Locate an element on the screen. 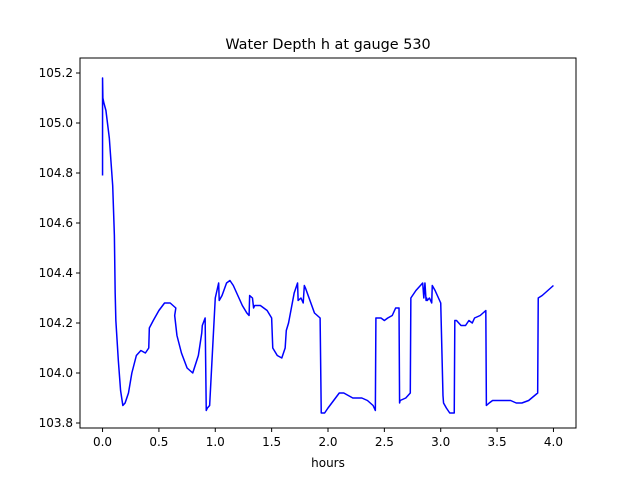  x-tick-label: 0.5 is located at coordinates (158, 442).